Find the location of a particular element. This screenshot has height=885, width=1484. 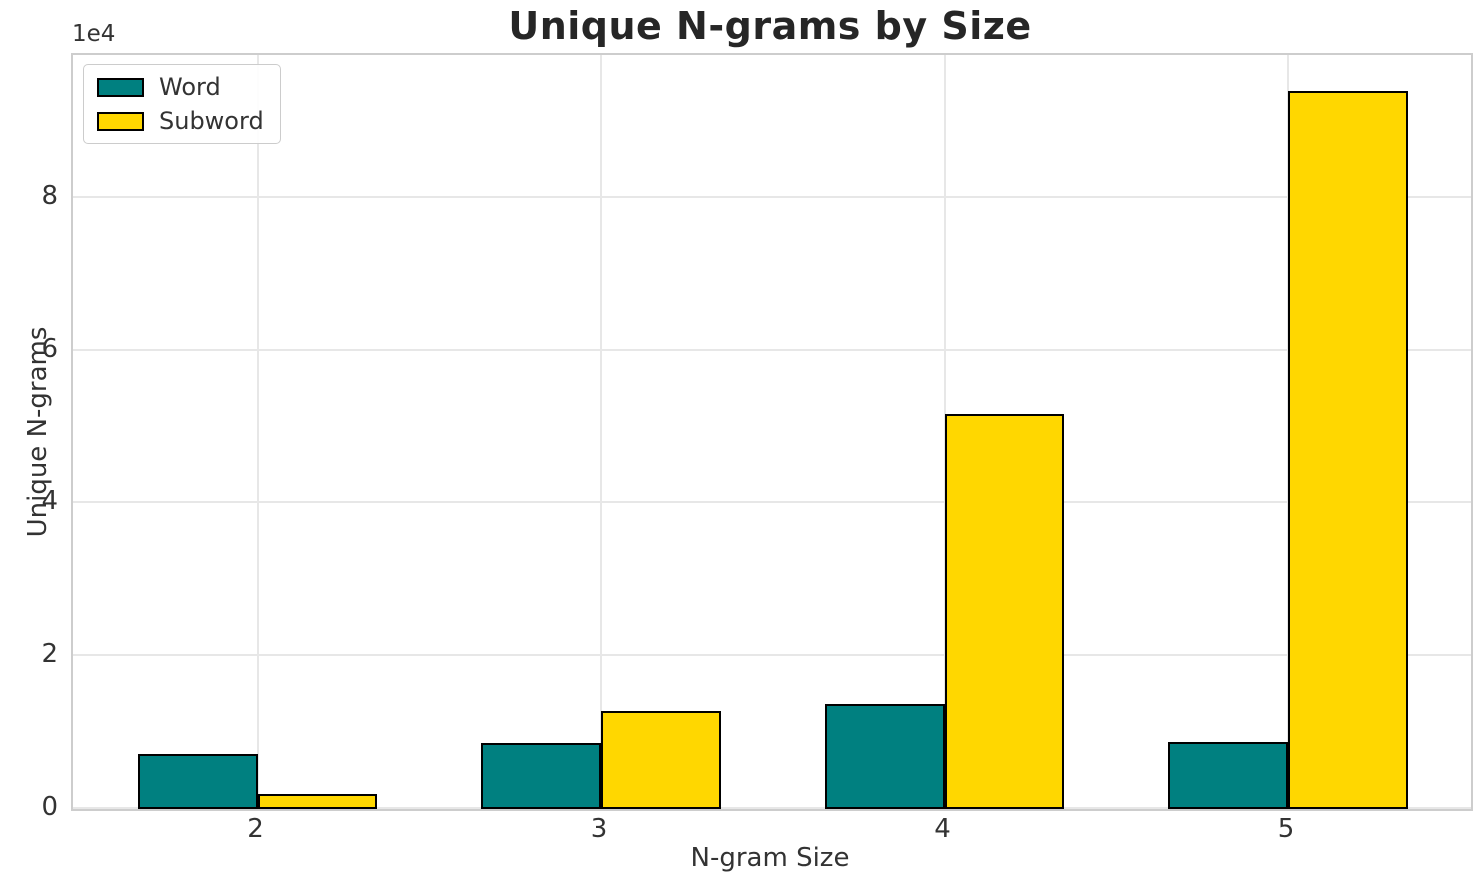

legend-label-subword: Subword is located at coordinates (211, 121).